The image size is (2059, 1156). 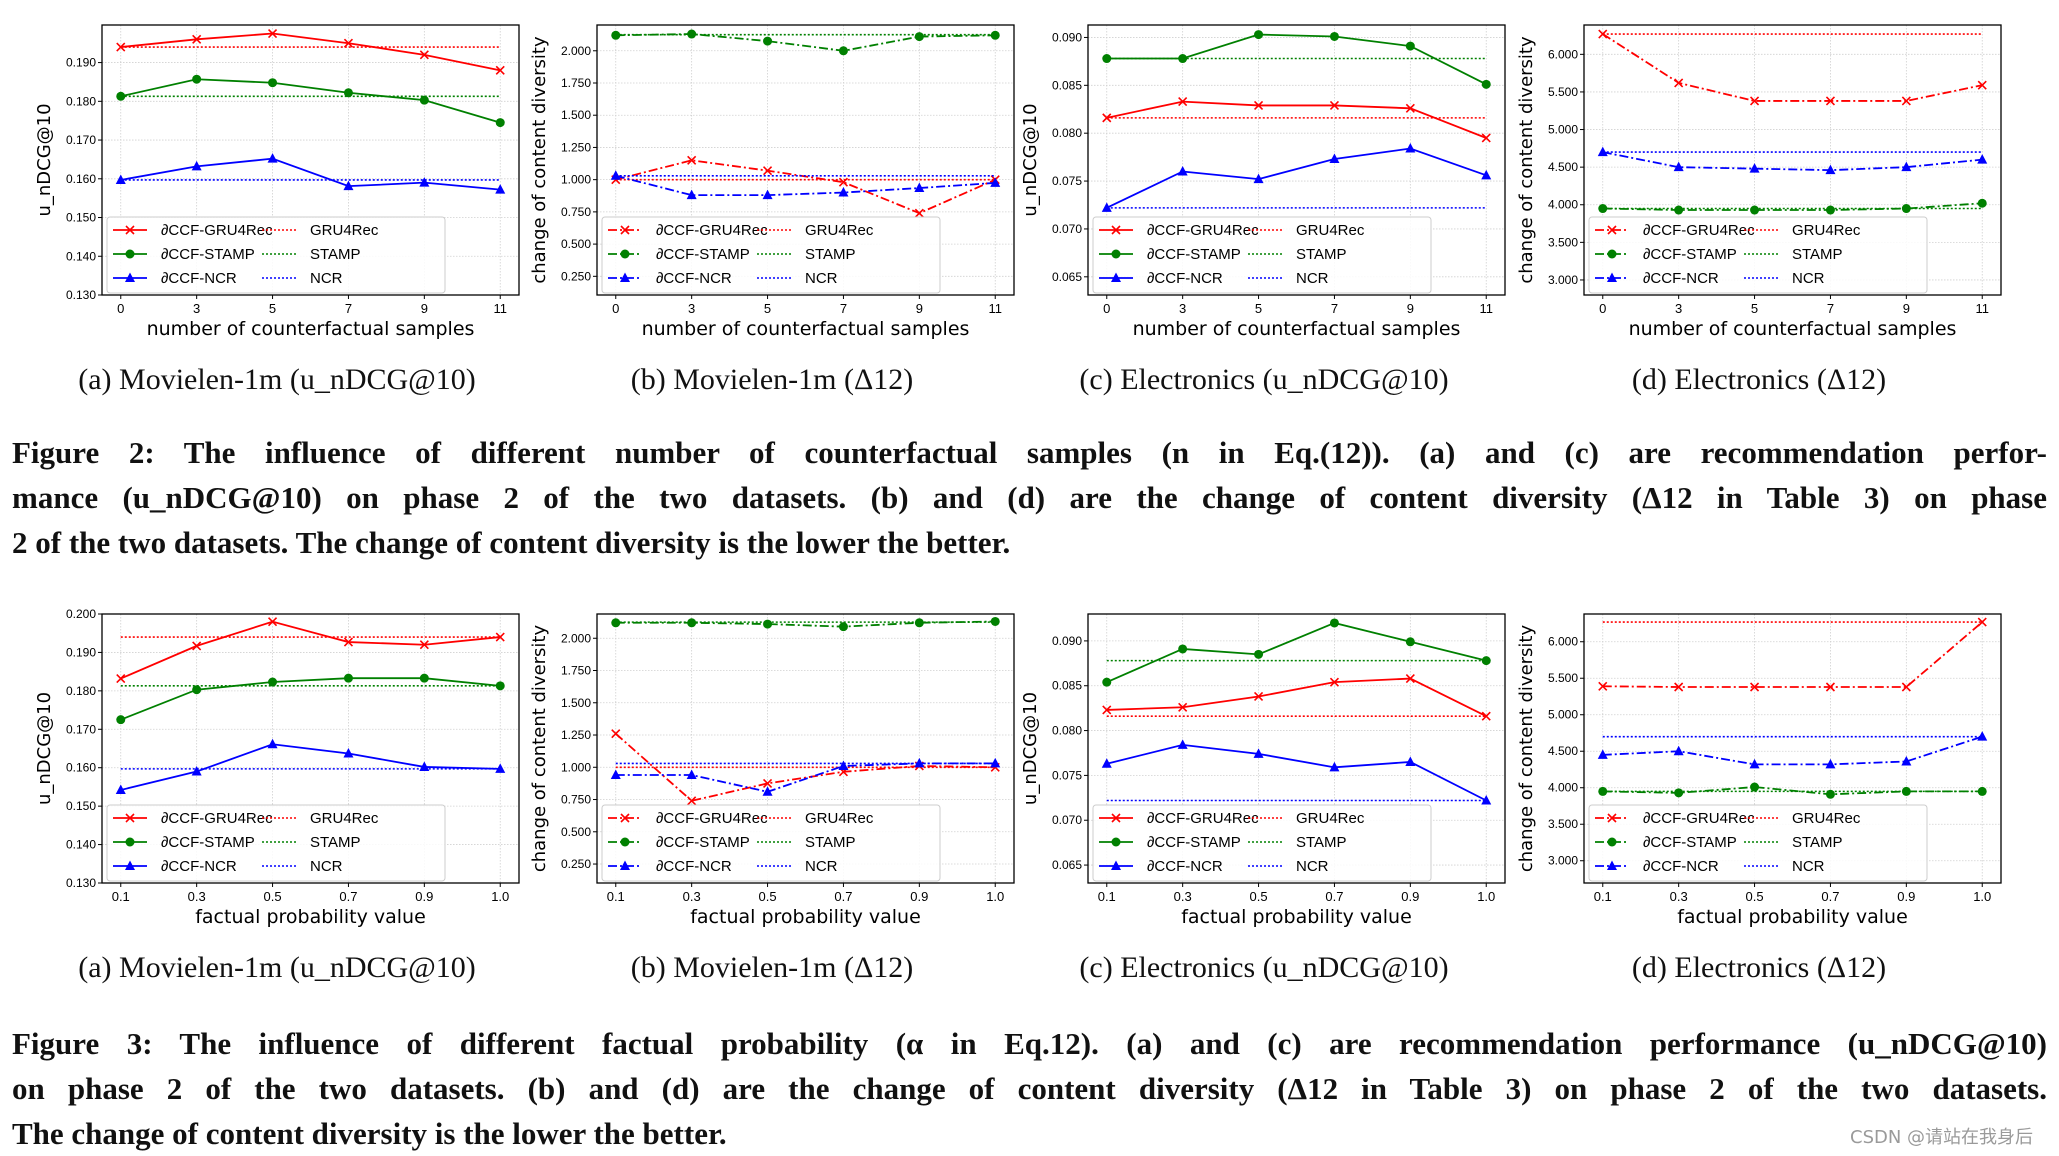 I want to click on y-tick-label: 0.065, so click(x=1067, y=865).